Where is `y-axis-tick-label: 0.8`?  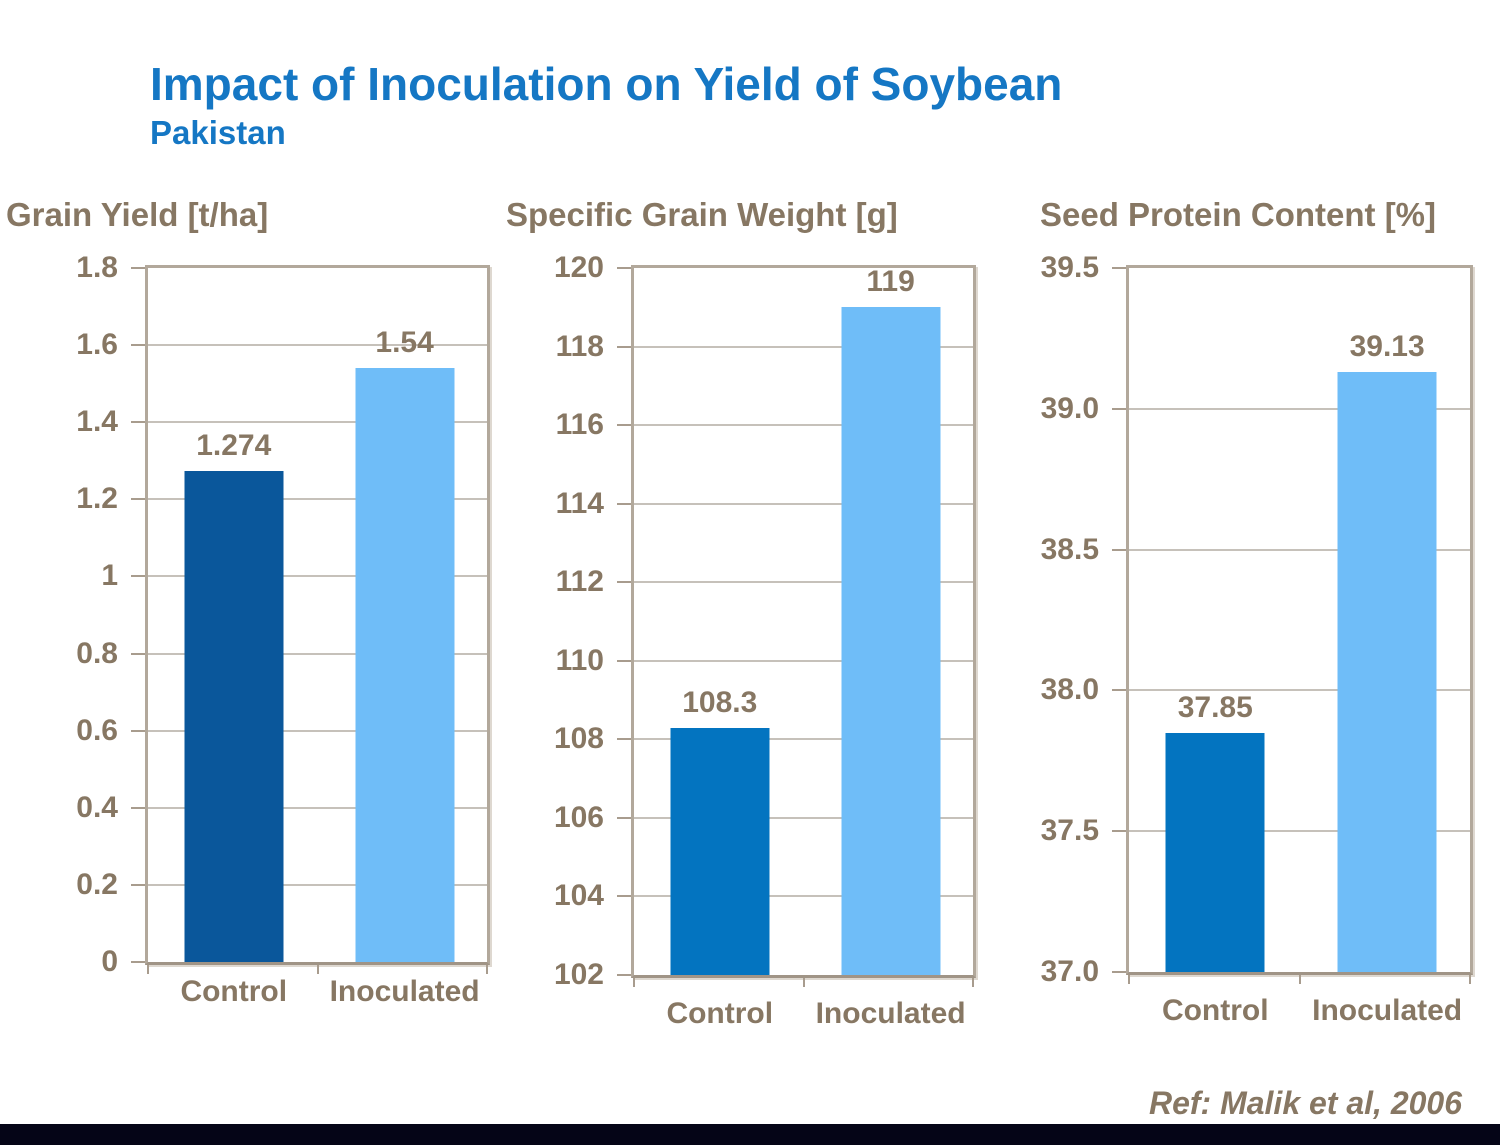 y-axis-tick-label: 0.8 is located at coordinates (97, 653).